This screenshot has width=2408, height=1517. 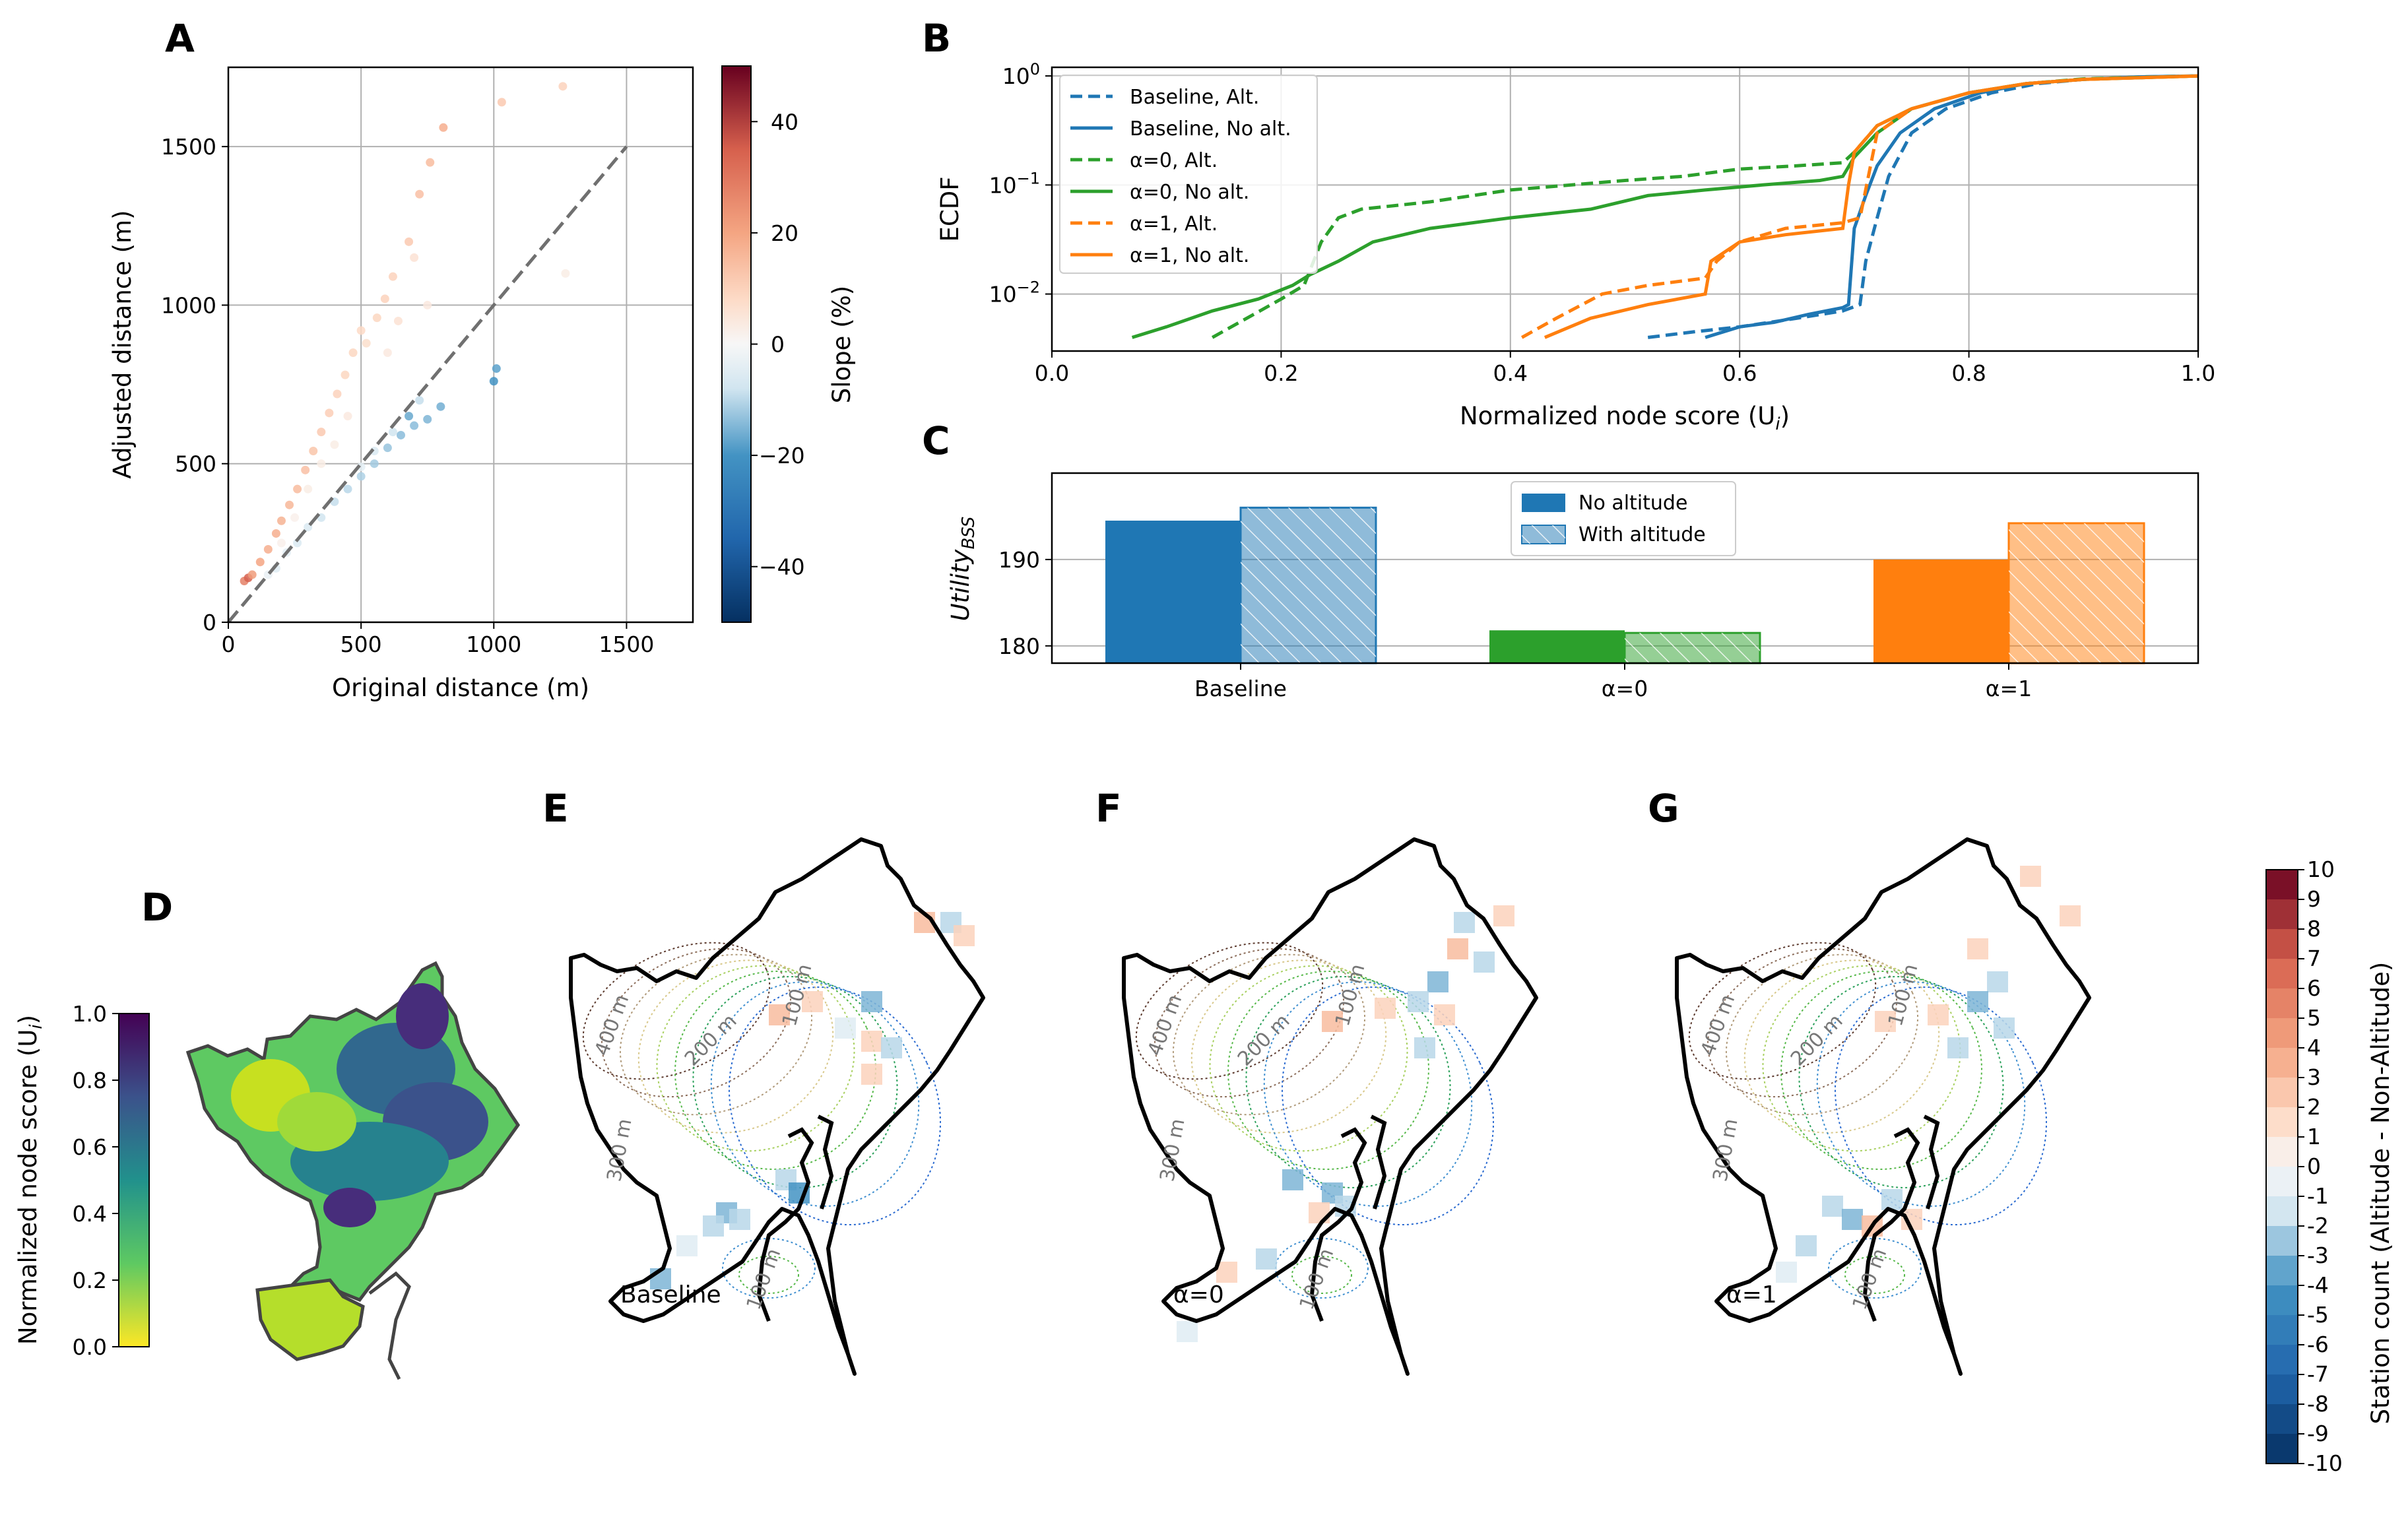 I want to click on colorbar-tick-label: -3, so click(x=2318, y=1255).